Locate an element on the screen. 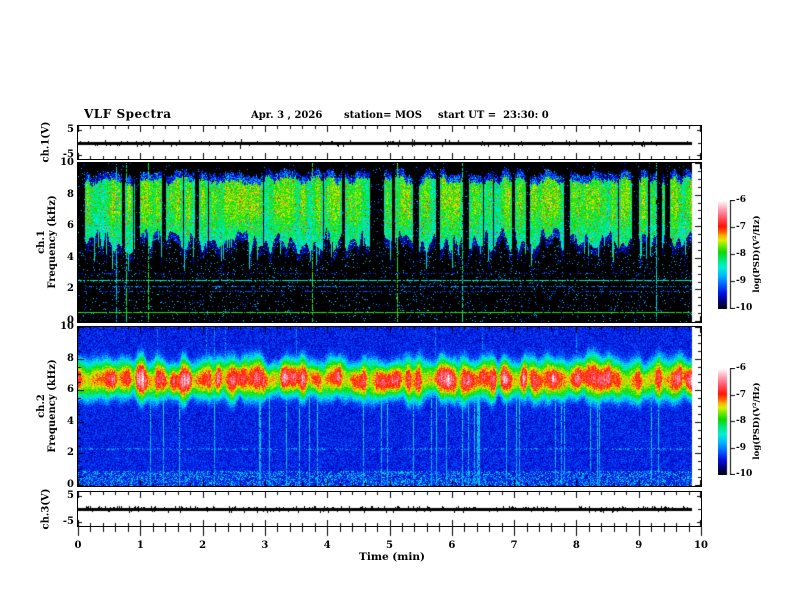 This screenshot has width=792, height=612. x-tick-label: 6 is located at coordinates (452, 545).